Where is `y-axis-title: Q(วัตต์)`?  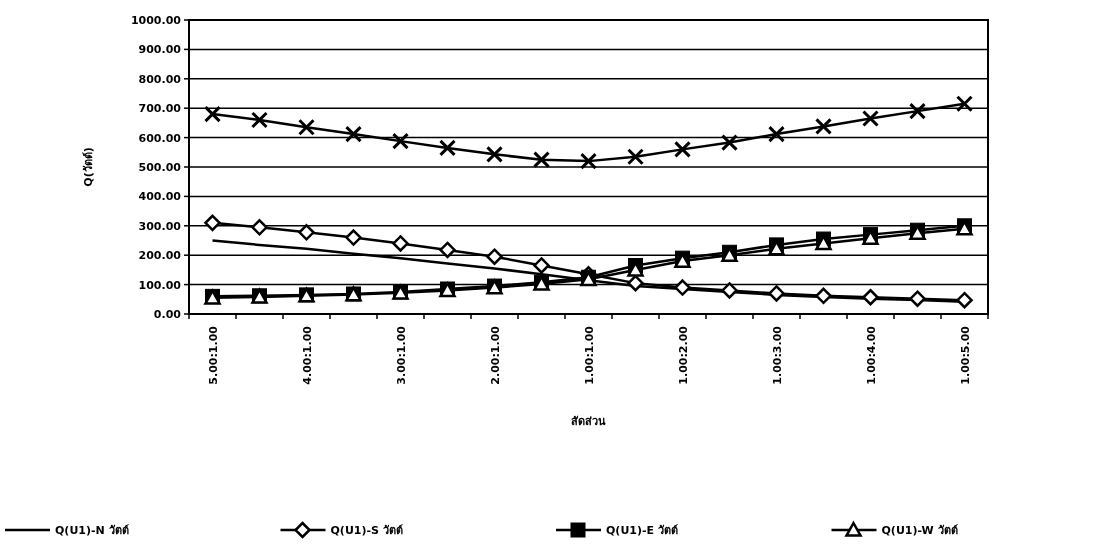 y-axis-title: Q(วัตต์) is located at coordinates (88, 167).